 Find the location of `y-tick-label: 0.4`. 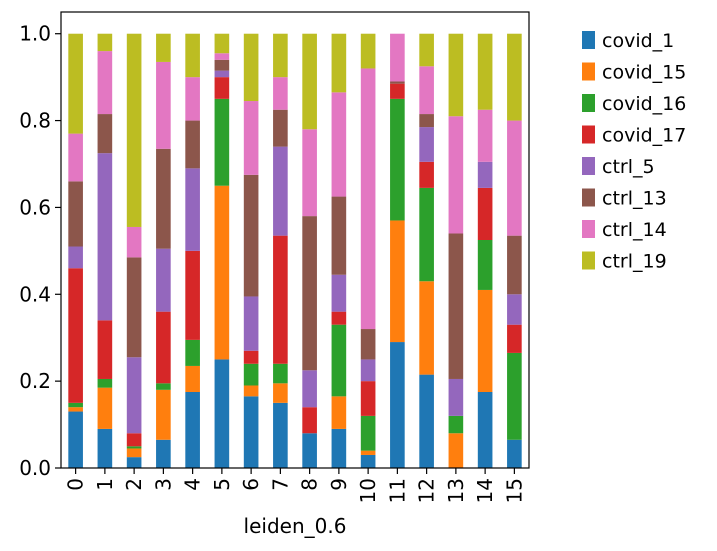

y-tick-label: 0.4 is located at coordinates (35, 294).